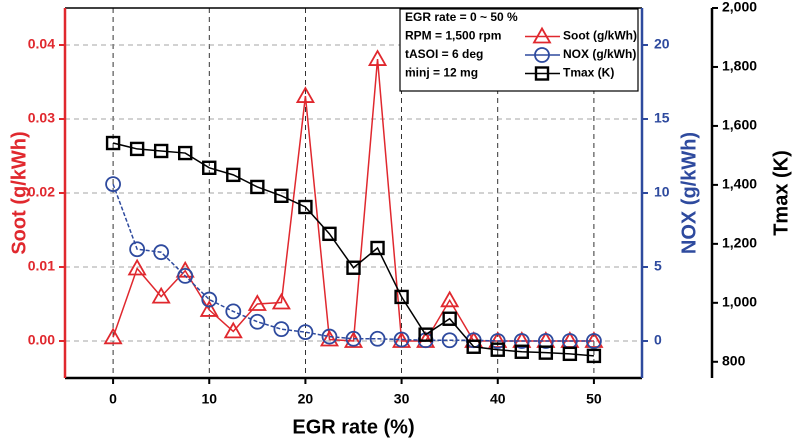  I want to click on x-tick-label: 30, so click(402, 399).